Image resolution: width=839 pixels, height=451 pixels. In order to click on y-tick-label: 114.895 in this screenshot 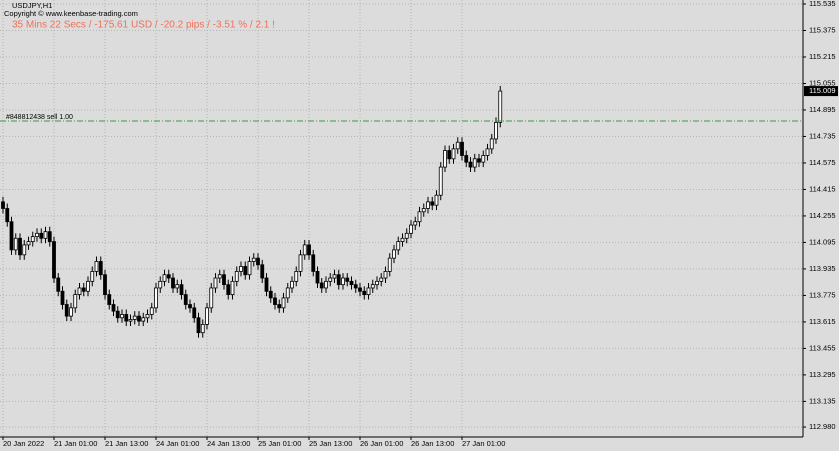, I will do `click(822, 109)`.